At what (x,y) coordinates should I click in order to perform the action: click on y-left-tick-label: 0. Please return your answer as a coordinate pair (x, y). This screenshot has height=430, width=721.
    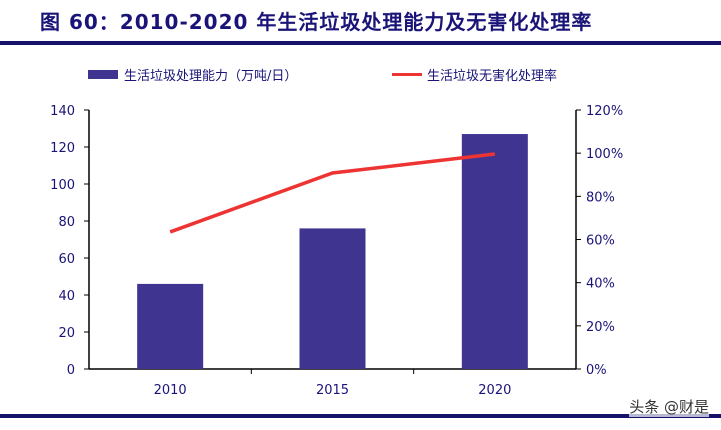
    Looking at the image, I should click on (71, 370).